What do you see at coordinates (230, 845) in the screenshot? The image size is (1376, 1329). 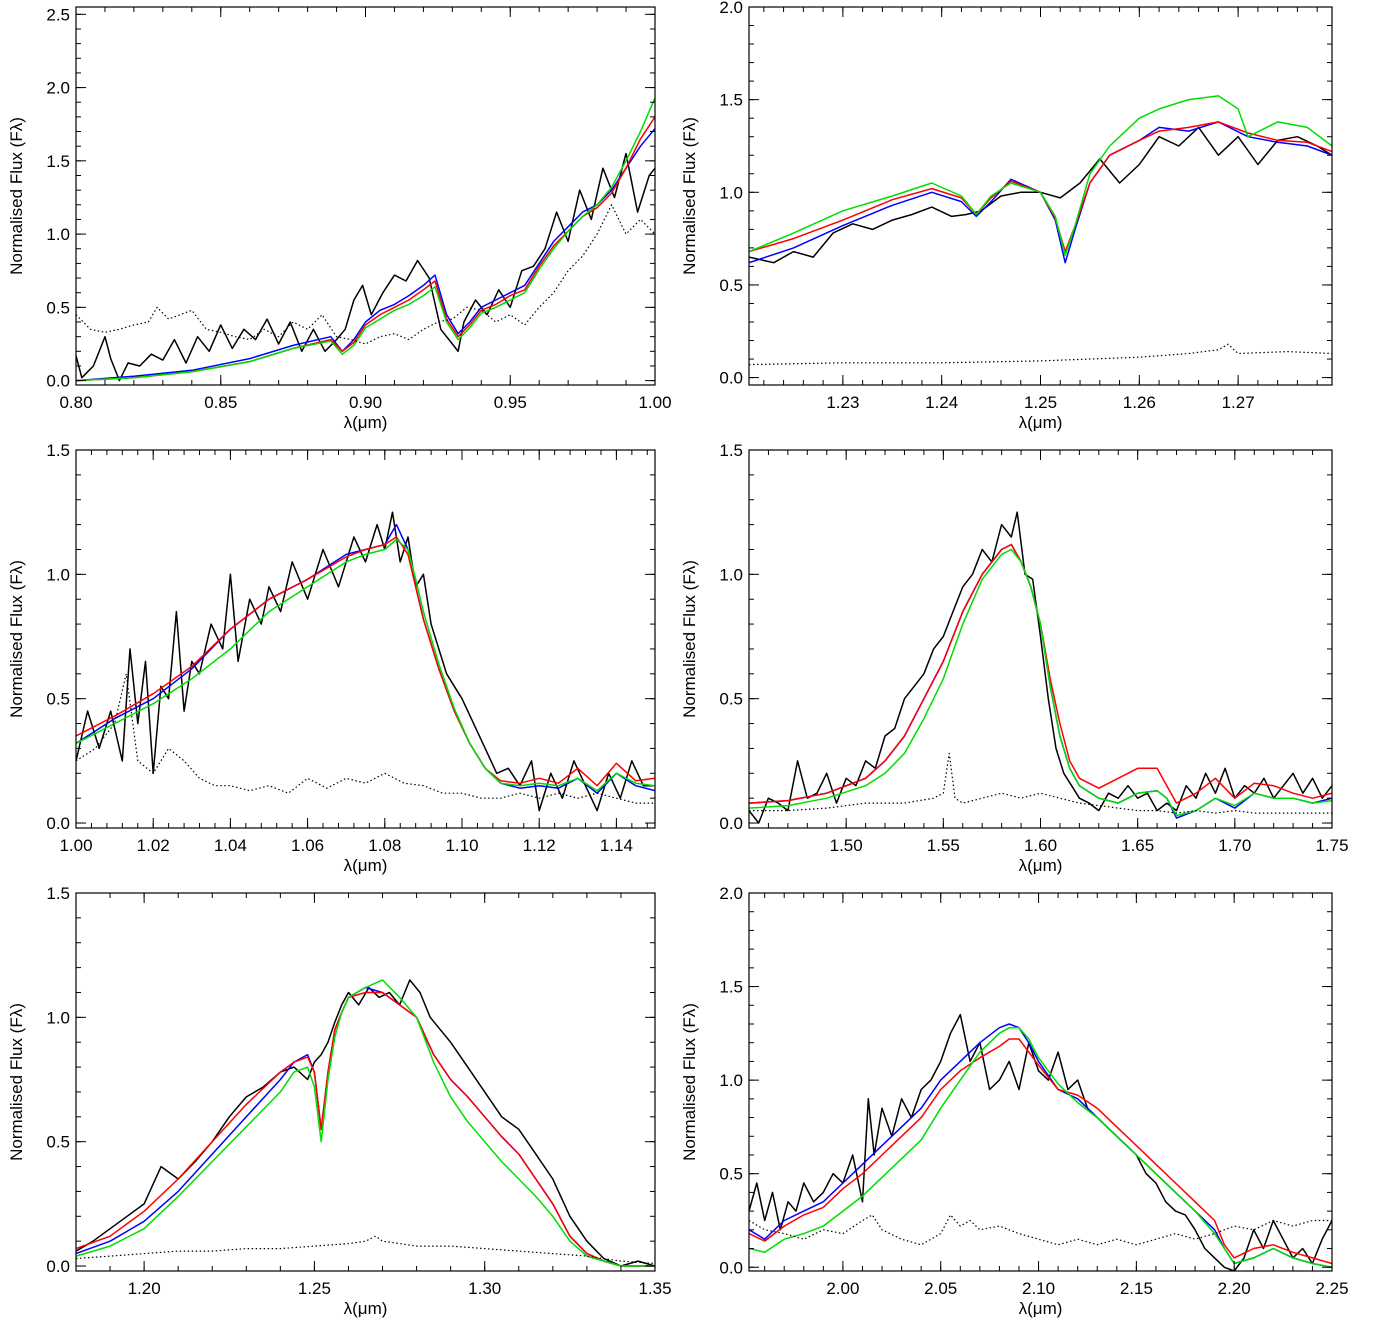 I see `x-tick-label: 1.04` at bounding box center [230, 845].